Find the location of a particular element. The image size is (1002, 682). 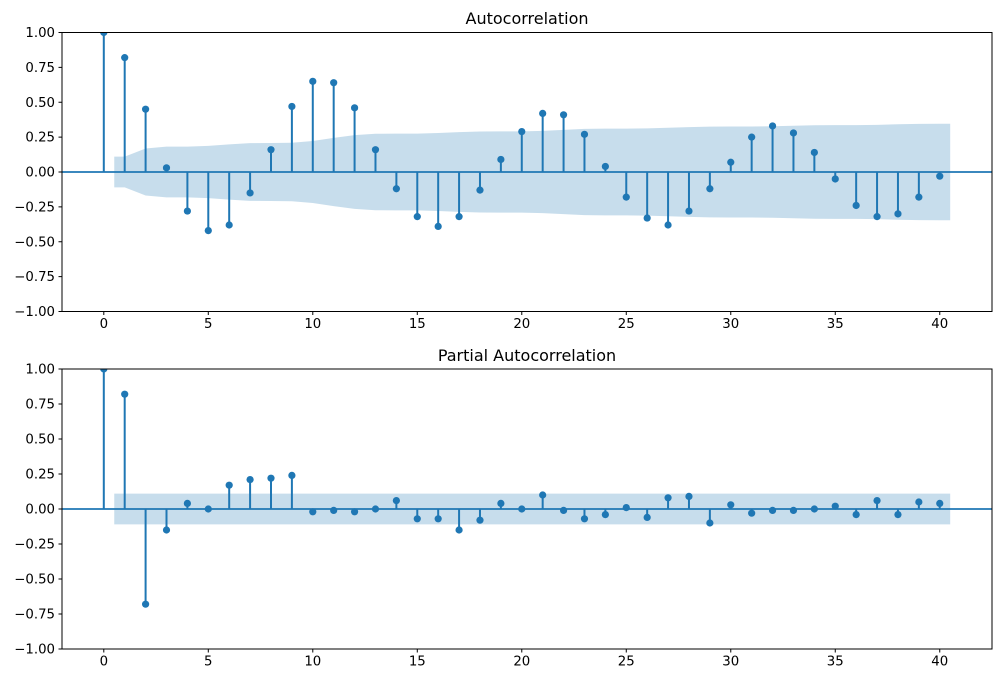

x-tick-label: 30 is located at coordinates (730, 662).